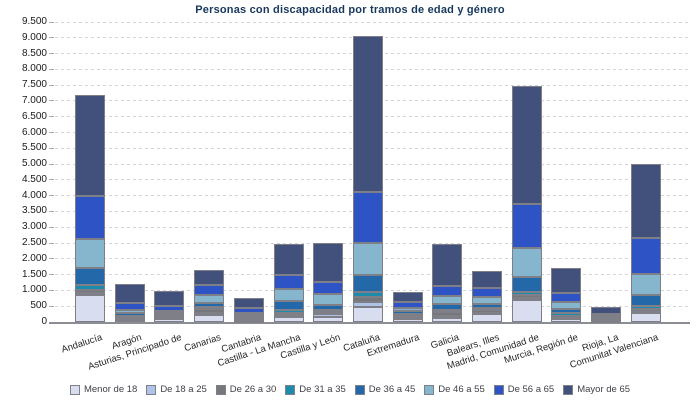  What do you see at coordinates (454, 389) in the screenshot?
I see `legend-item: De 46 a 55` at bounding box center [454, 389].